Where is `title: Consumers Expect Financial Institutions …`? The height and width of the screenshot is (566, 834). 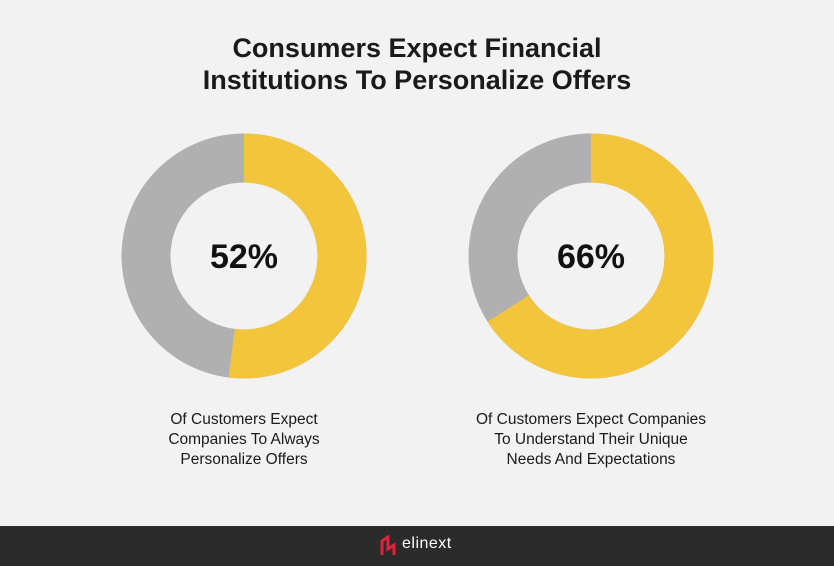
title: Consumers Expect Financial Institutions … is located at coordinates (417, 64).